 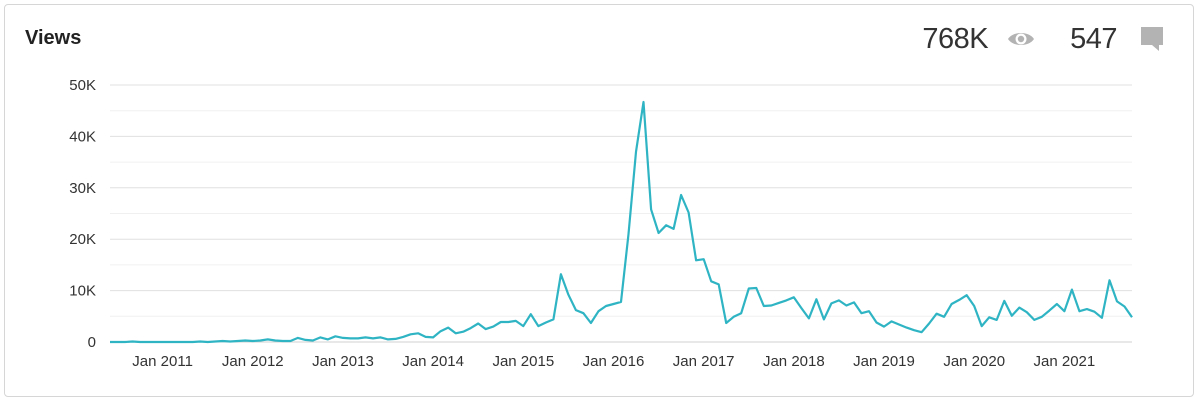 What do you see at coordinates (1043, 39) in the screenshot?
I see `stats-summary: 768K 547` at bounding box center [1043, 39].